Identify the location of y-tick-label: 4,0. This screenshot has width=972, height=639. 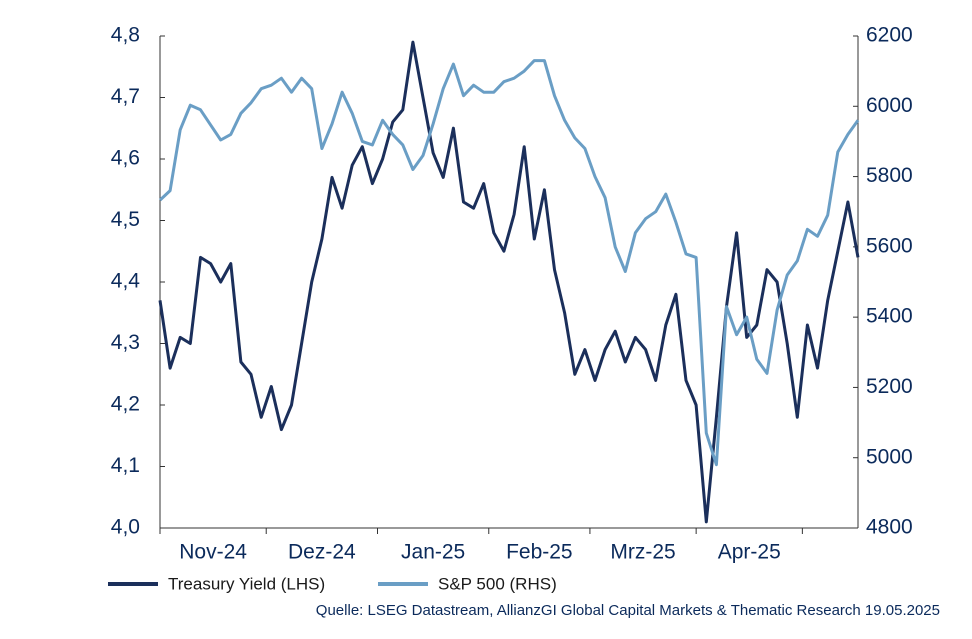
(125, 527).